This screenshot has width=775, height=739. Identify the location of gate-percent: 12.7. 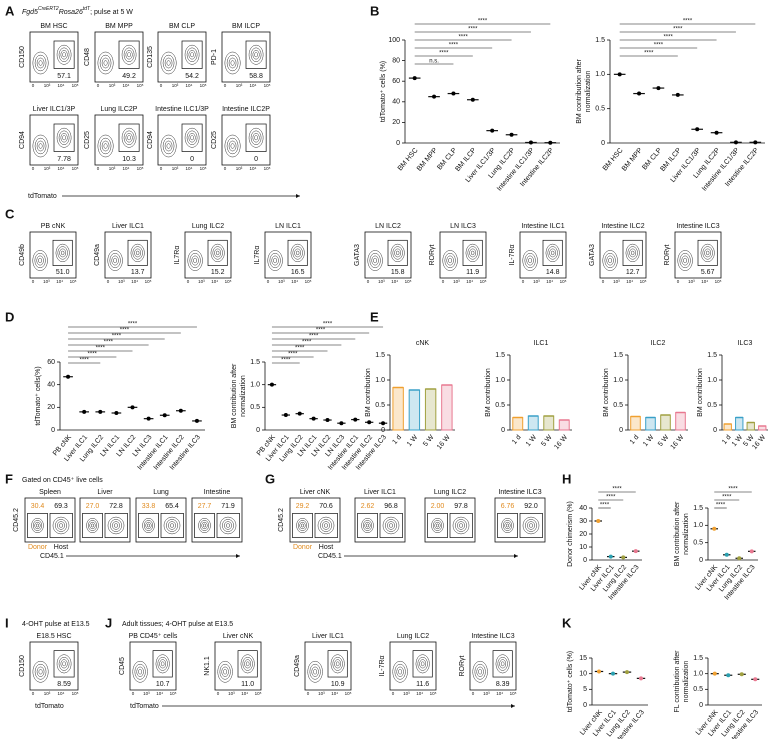
(633, 272).